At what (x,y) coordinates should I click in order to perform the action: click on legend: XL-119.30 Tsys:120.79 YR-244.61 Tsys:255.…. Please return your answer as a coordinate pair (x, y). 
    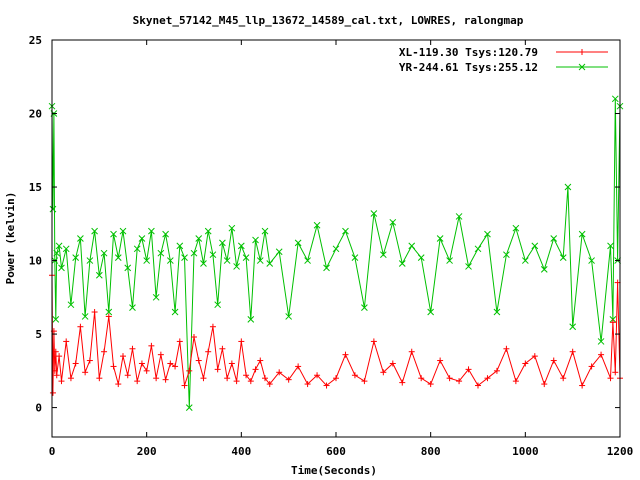
    Looking at the image, I should click on (503, 60).